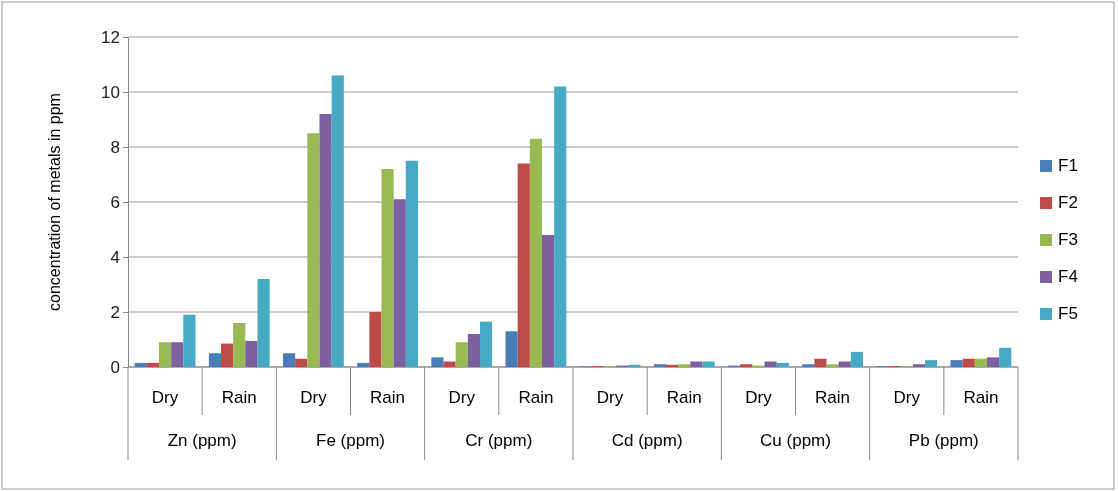  I want to click on y-tick-label: 0, so click(115, 367).